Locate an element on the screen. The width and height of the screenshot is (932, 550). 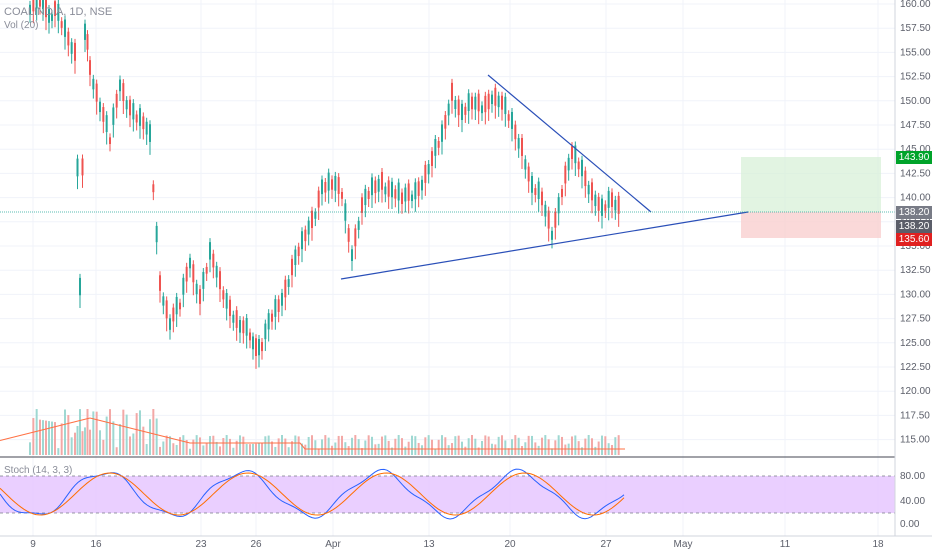
price-tick-label: 155.00 is located at coordinates (915, 52).